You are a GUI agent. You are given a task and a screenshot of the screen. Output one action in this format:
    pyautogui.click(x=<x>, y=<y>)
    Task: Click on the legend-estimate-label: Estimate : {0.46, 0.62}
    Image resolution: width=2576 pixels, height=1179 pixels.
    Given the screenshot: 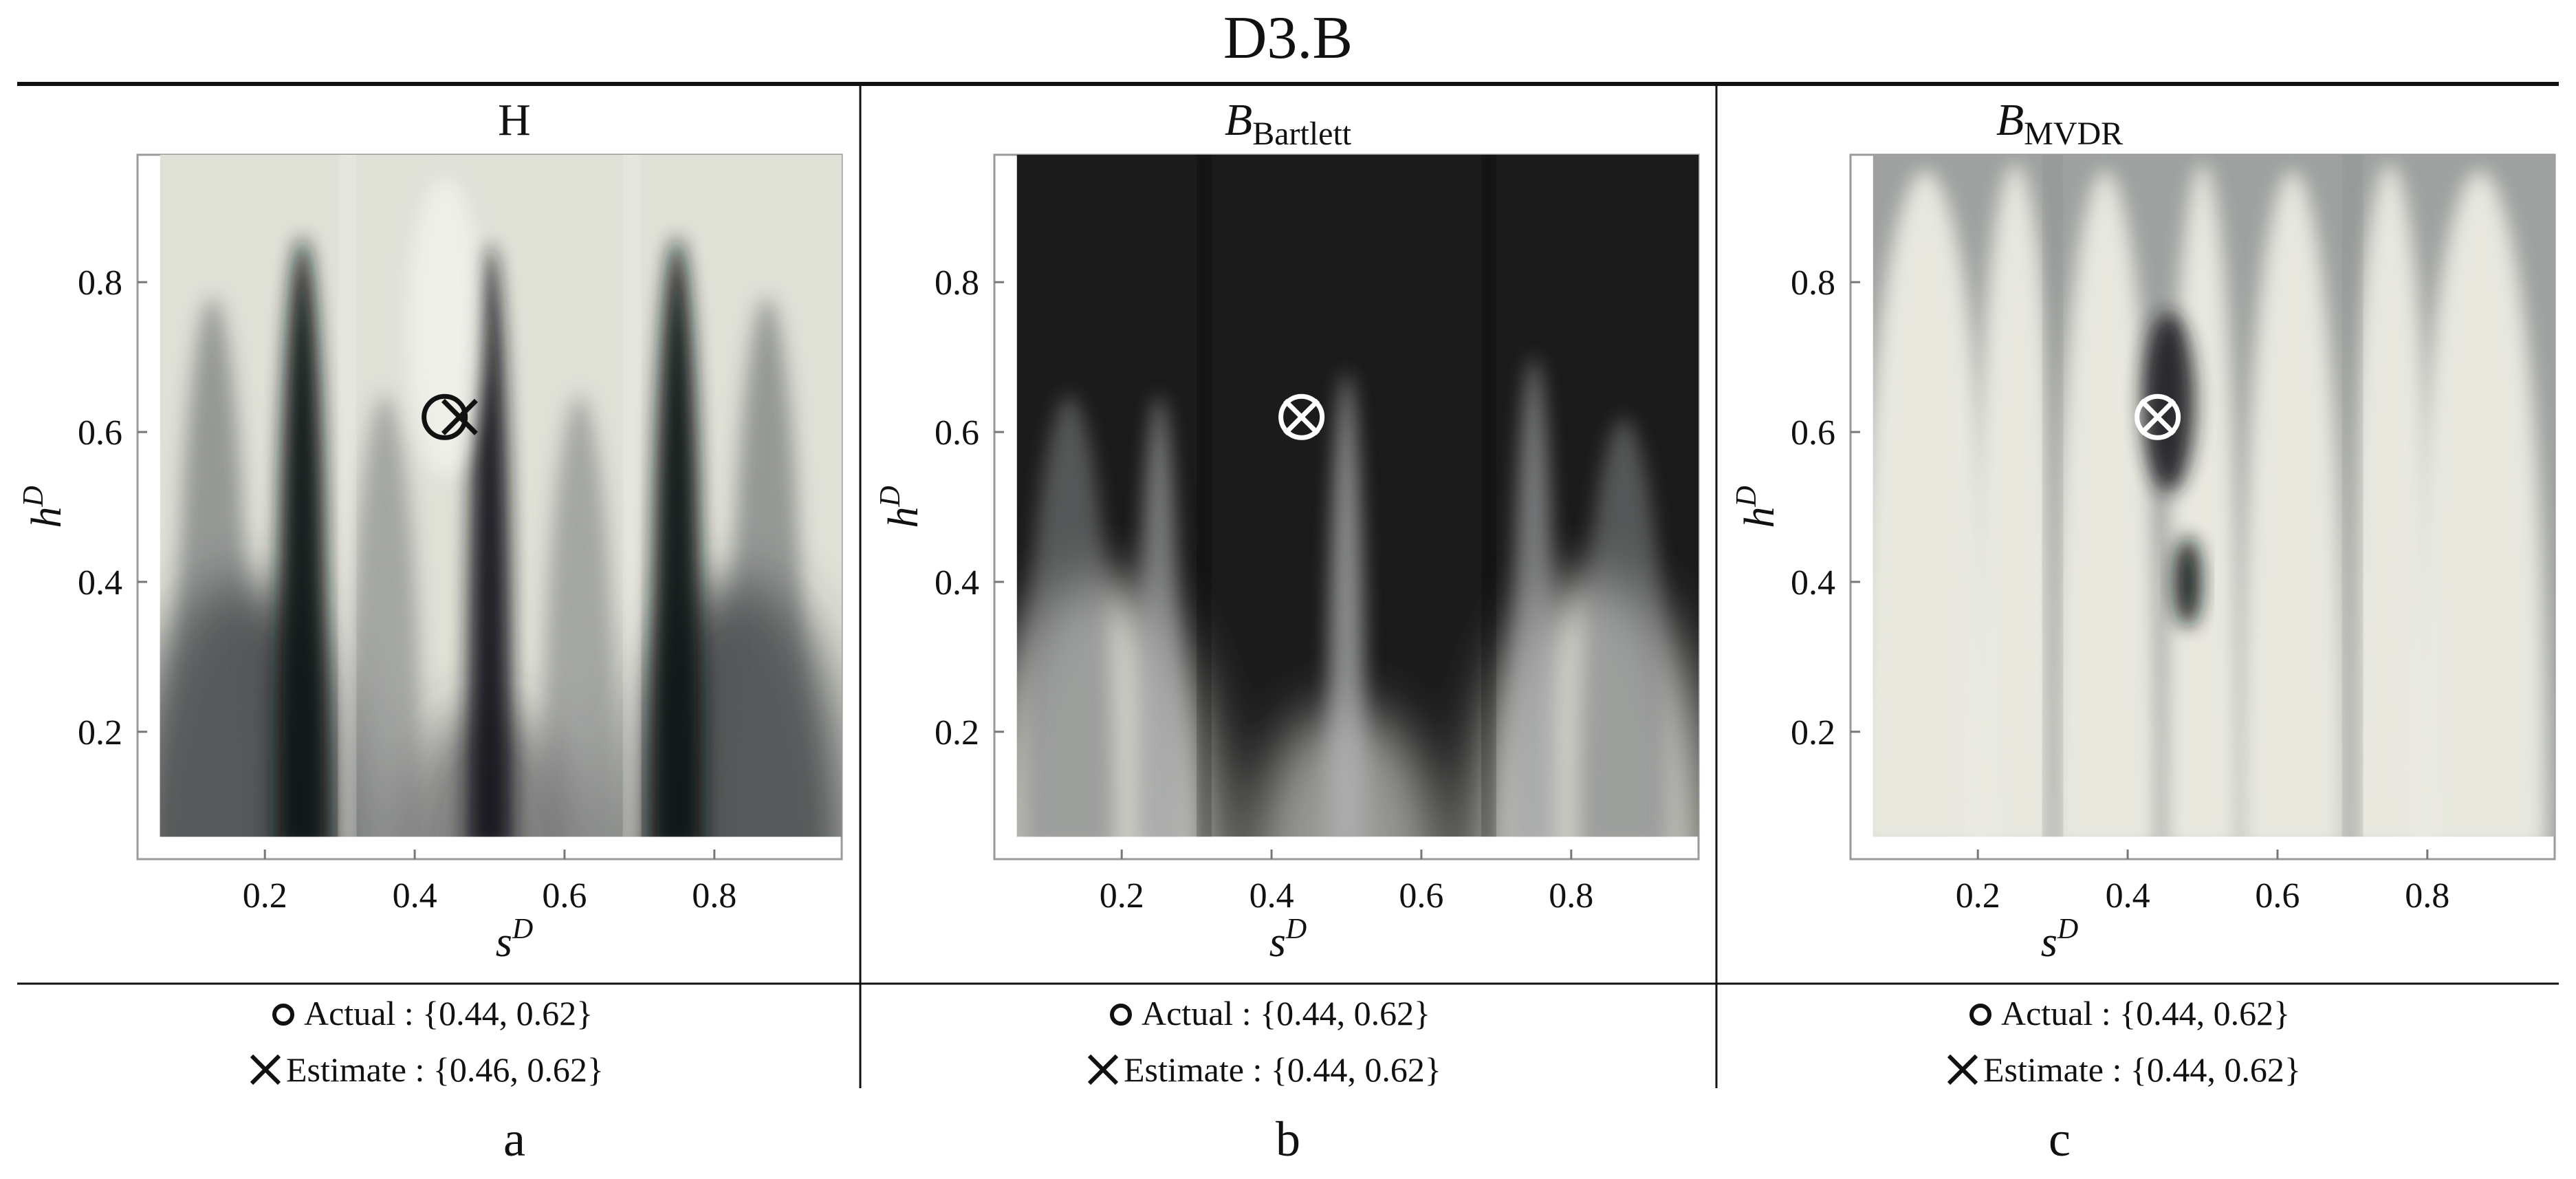 What is the action you would take?
    pyautogui.click(x=445, y=1069)
    